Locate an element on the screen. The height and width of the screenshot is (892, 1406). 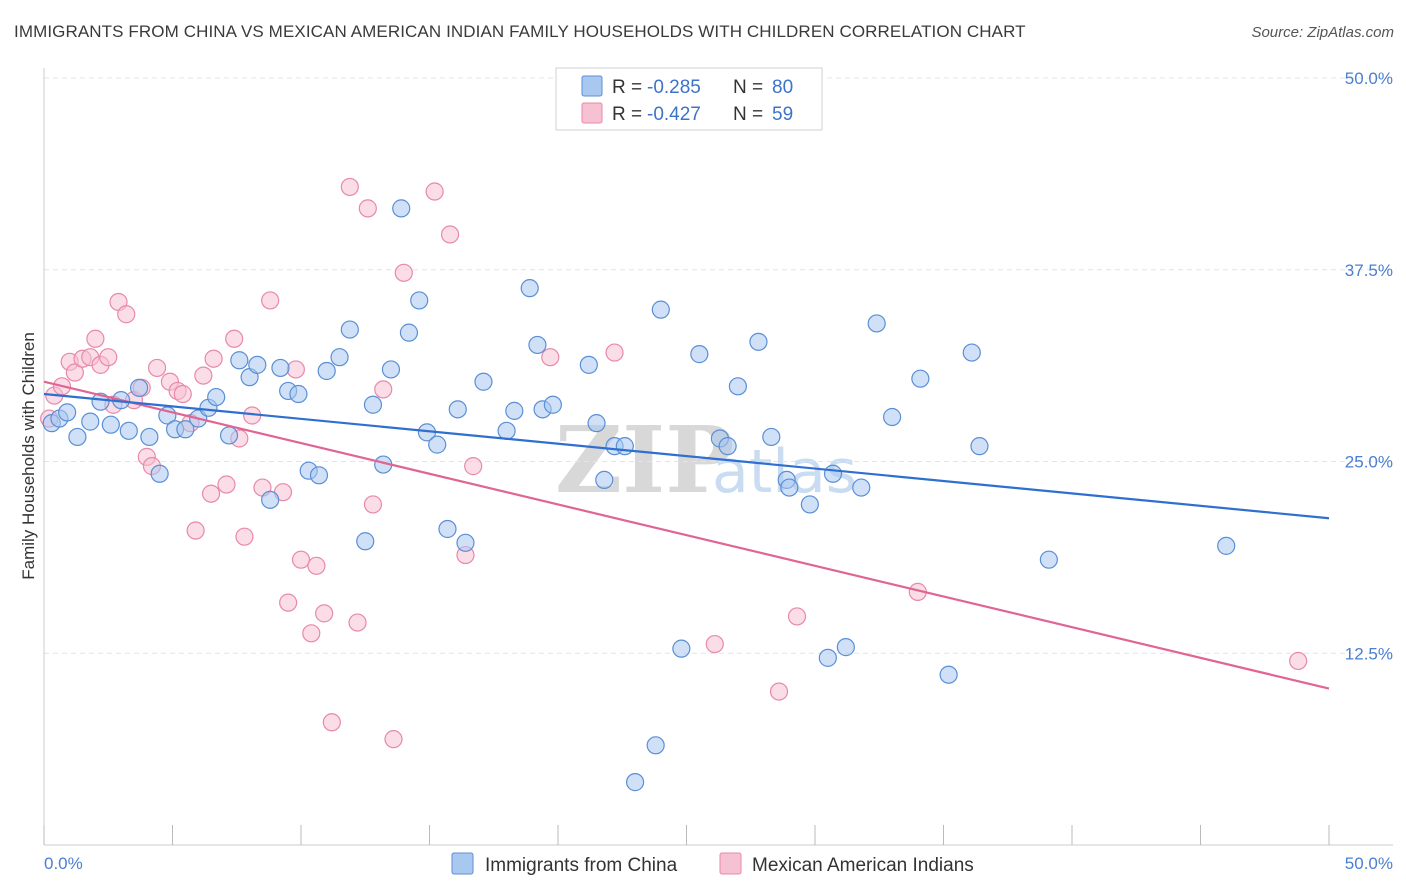
y-tick-labels: 12.5% 25.0% 37.5% 50.0% is located at coordinates (1369, 366).